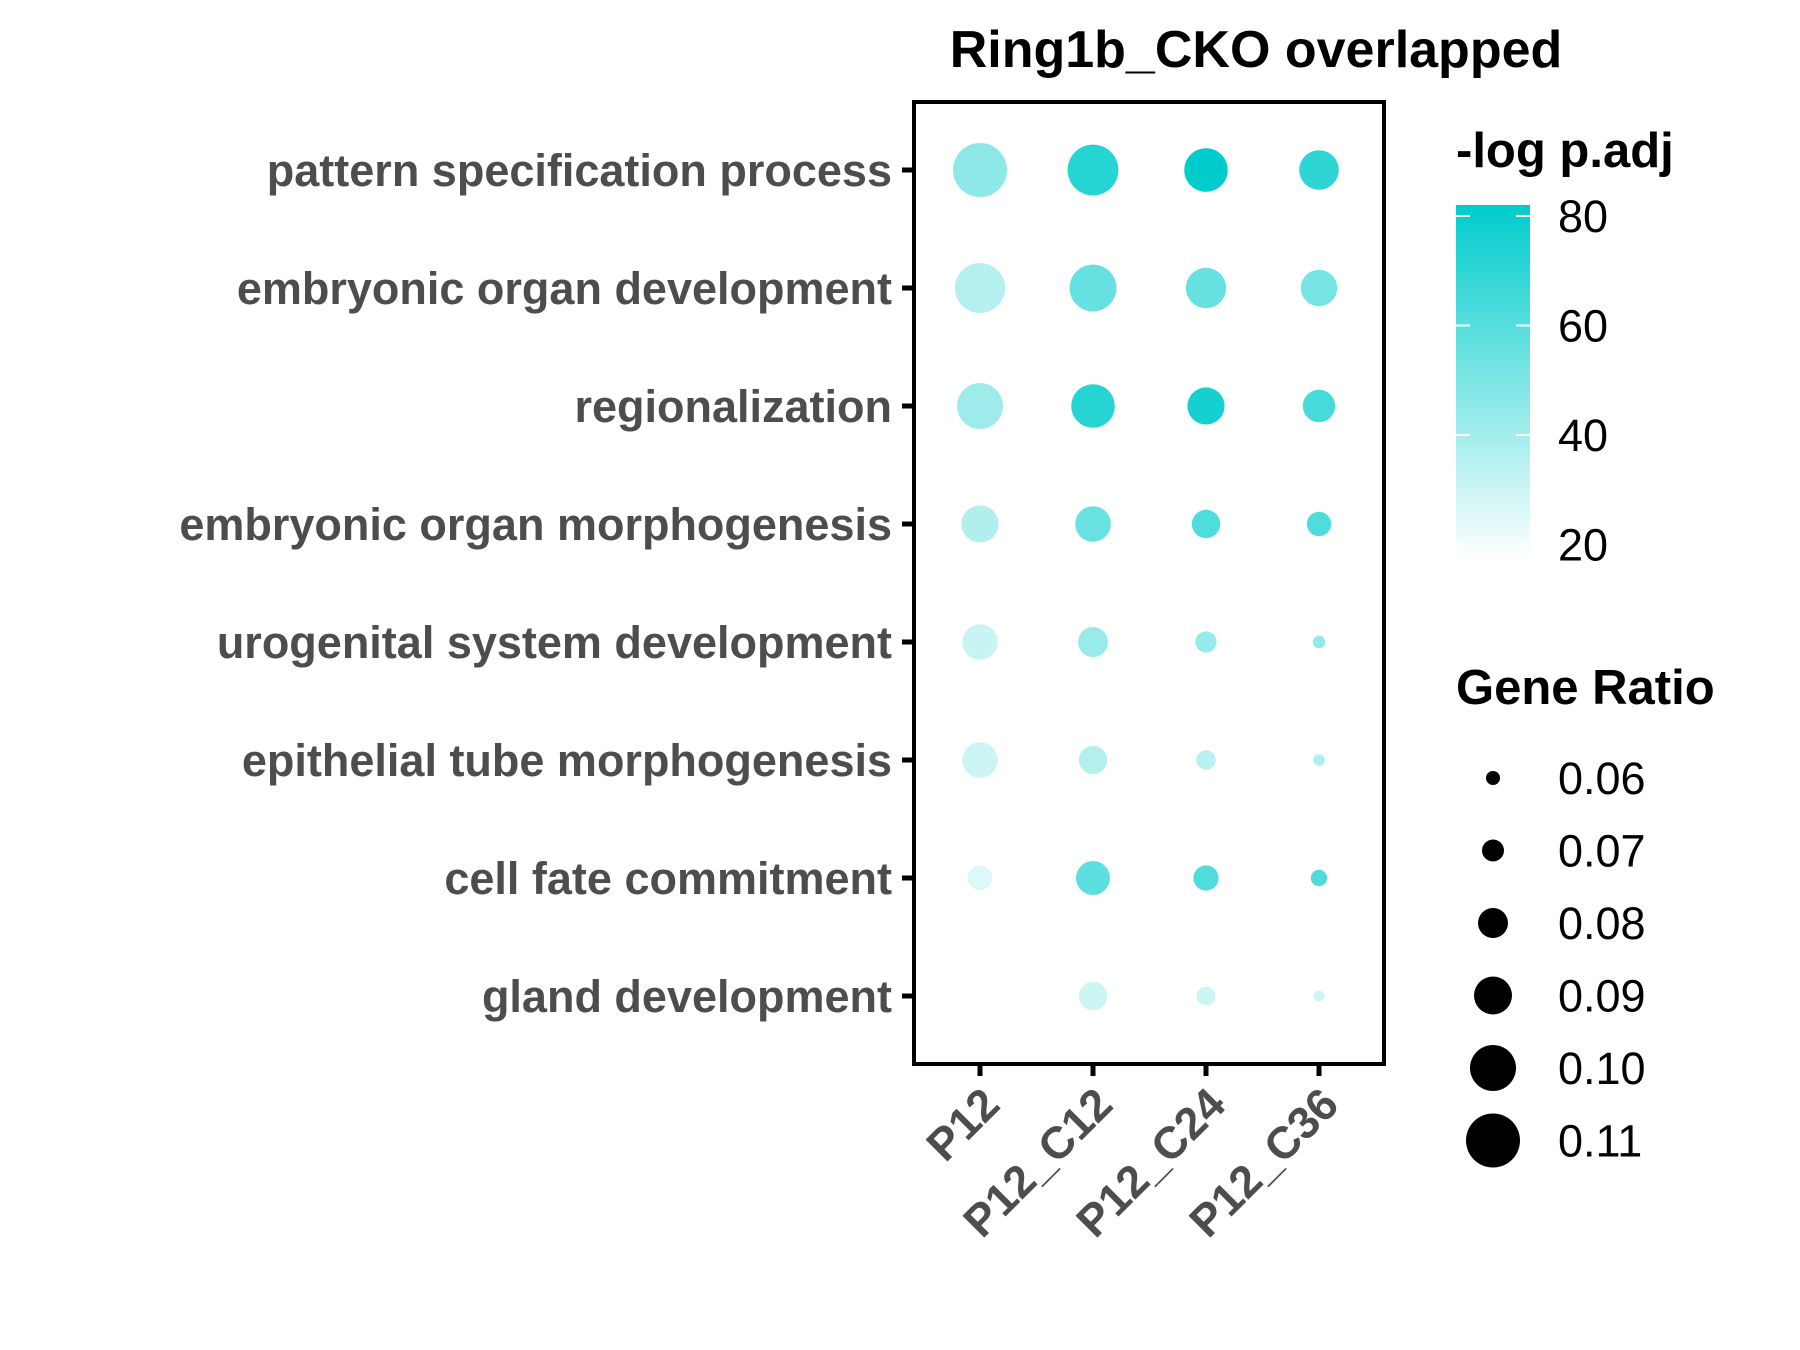  What do you see at coordinates (733, 406) in the screenshot?
I see `y-tick-label: regionalization` at bounding box center [733, 406].